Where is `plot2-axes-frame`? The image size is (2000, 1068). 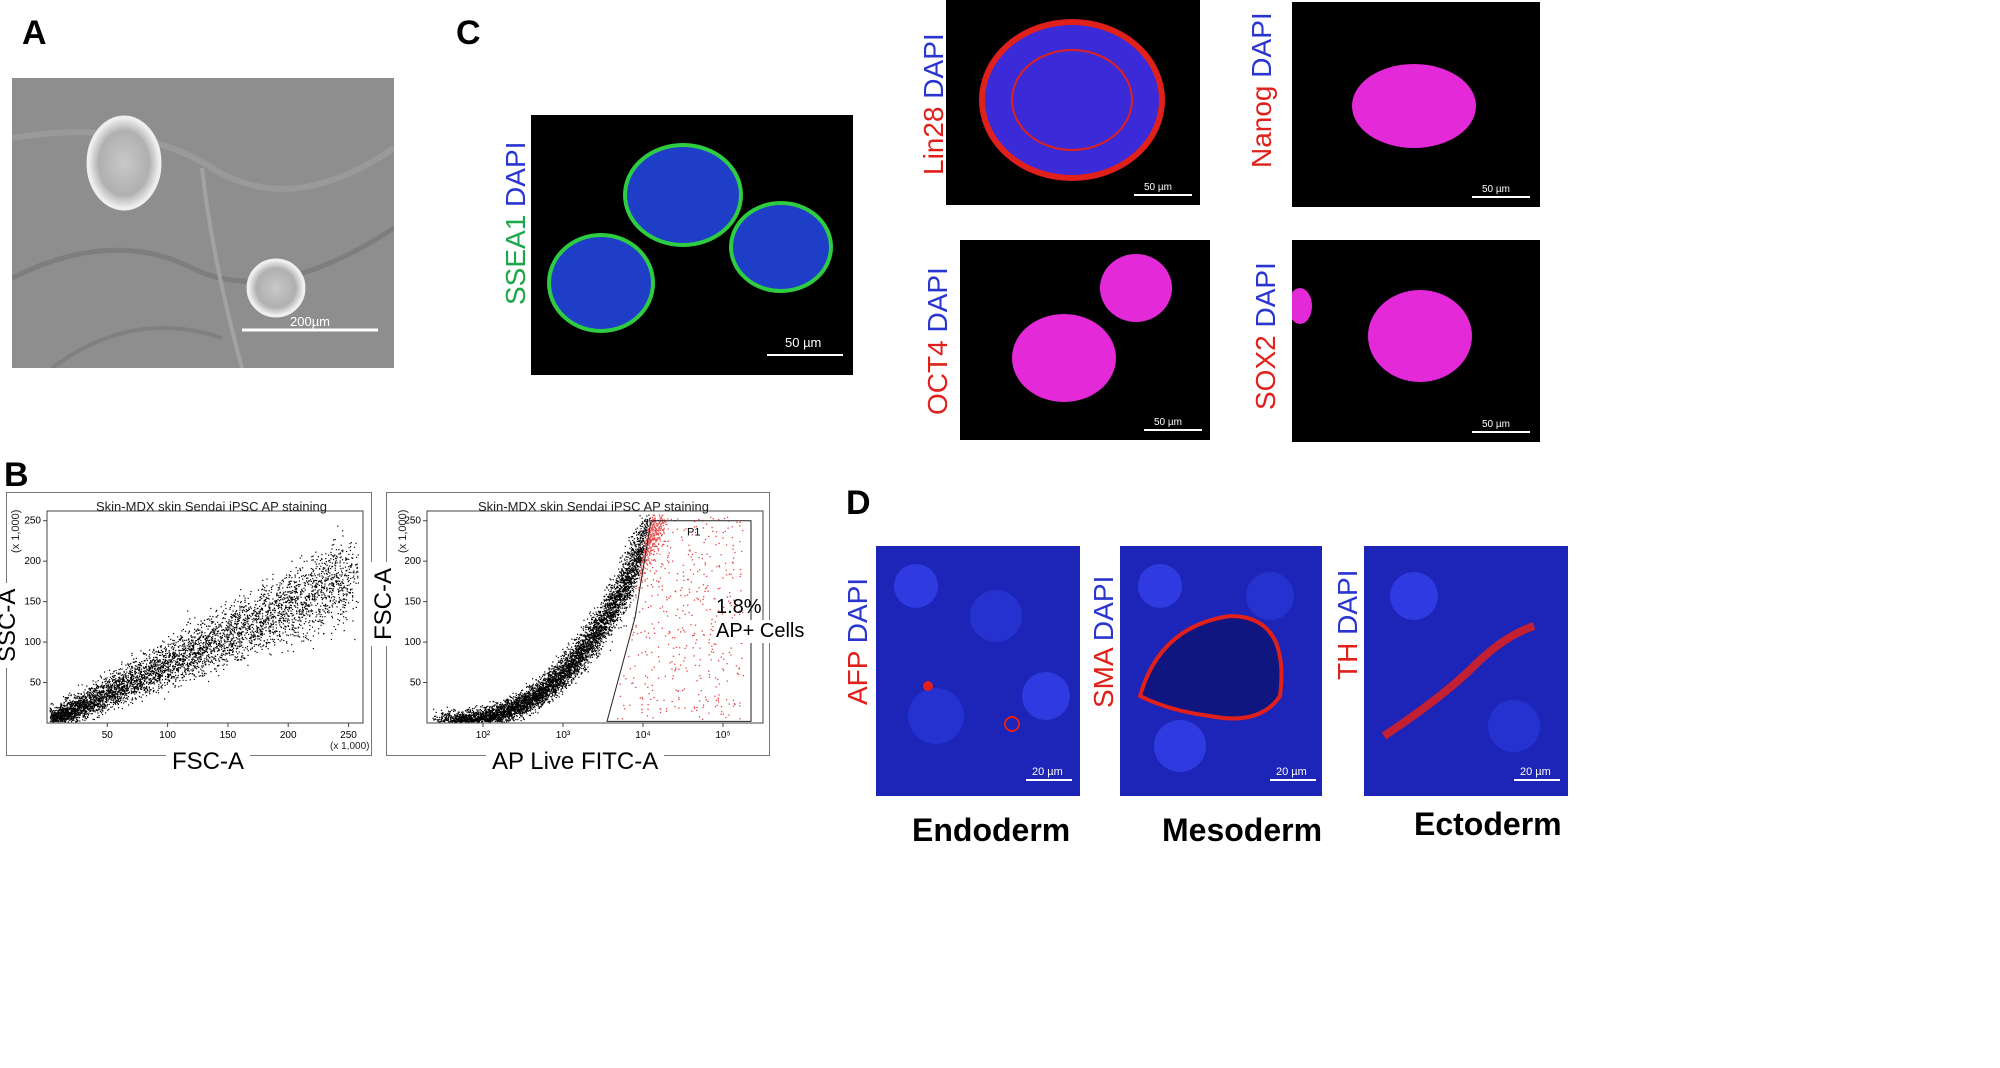
plot2-axes-frame is located at coordinates (595, 617).